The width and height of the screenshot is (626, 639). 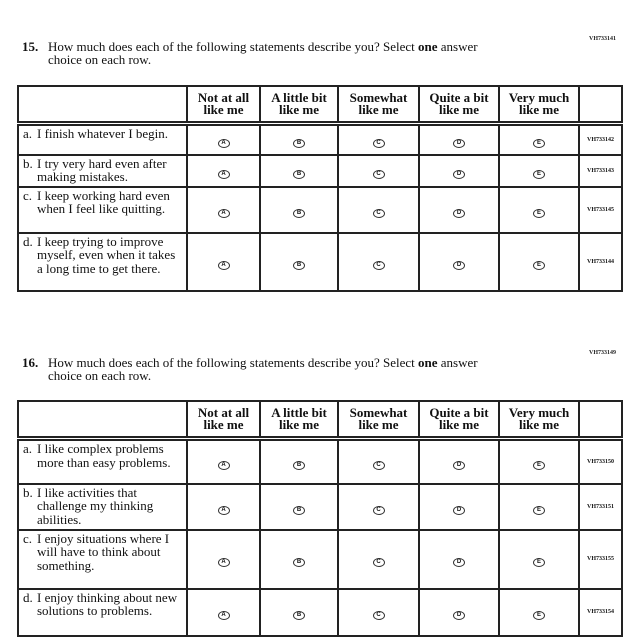 I want to click on row-letter: a., so click(x=28, y=133).